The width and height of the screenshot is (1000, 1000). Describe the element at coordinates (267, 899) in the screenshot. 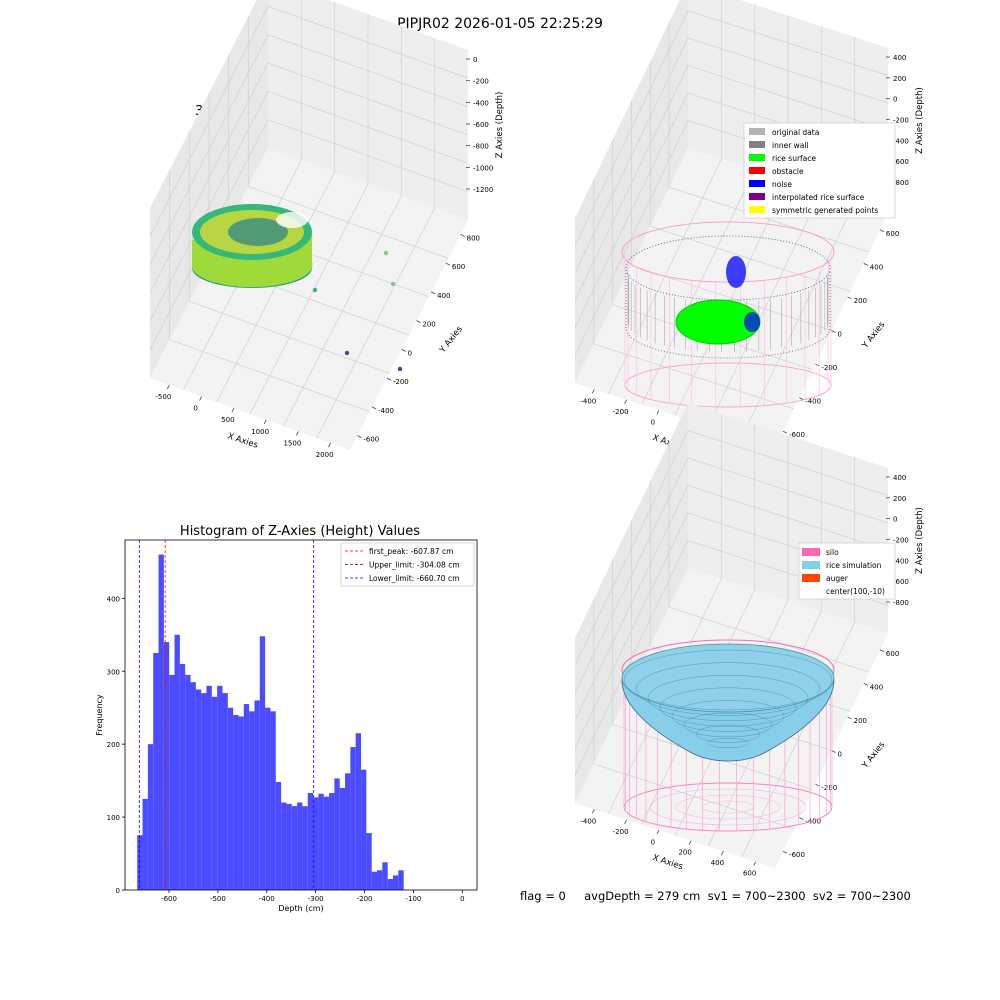

I see `plot3-xtick-label: -400` at that location.